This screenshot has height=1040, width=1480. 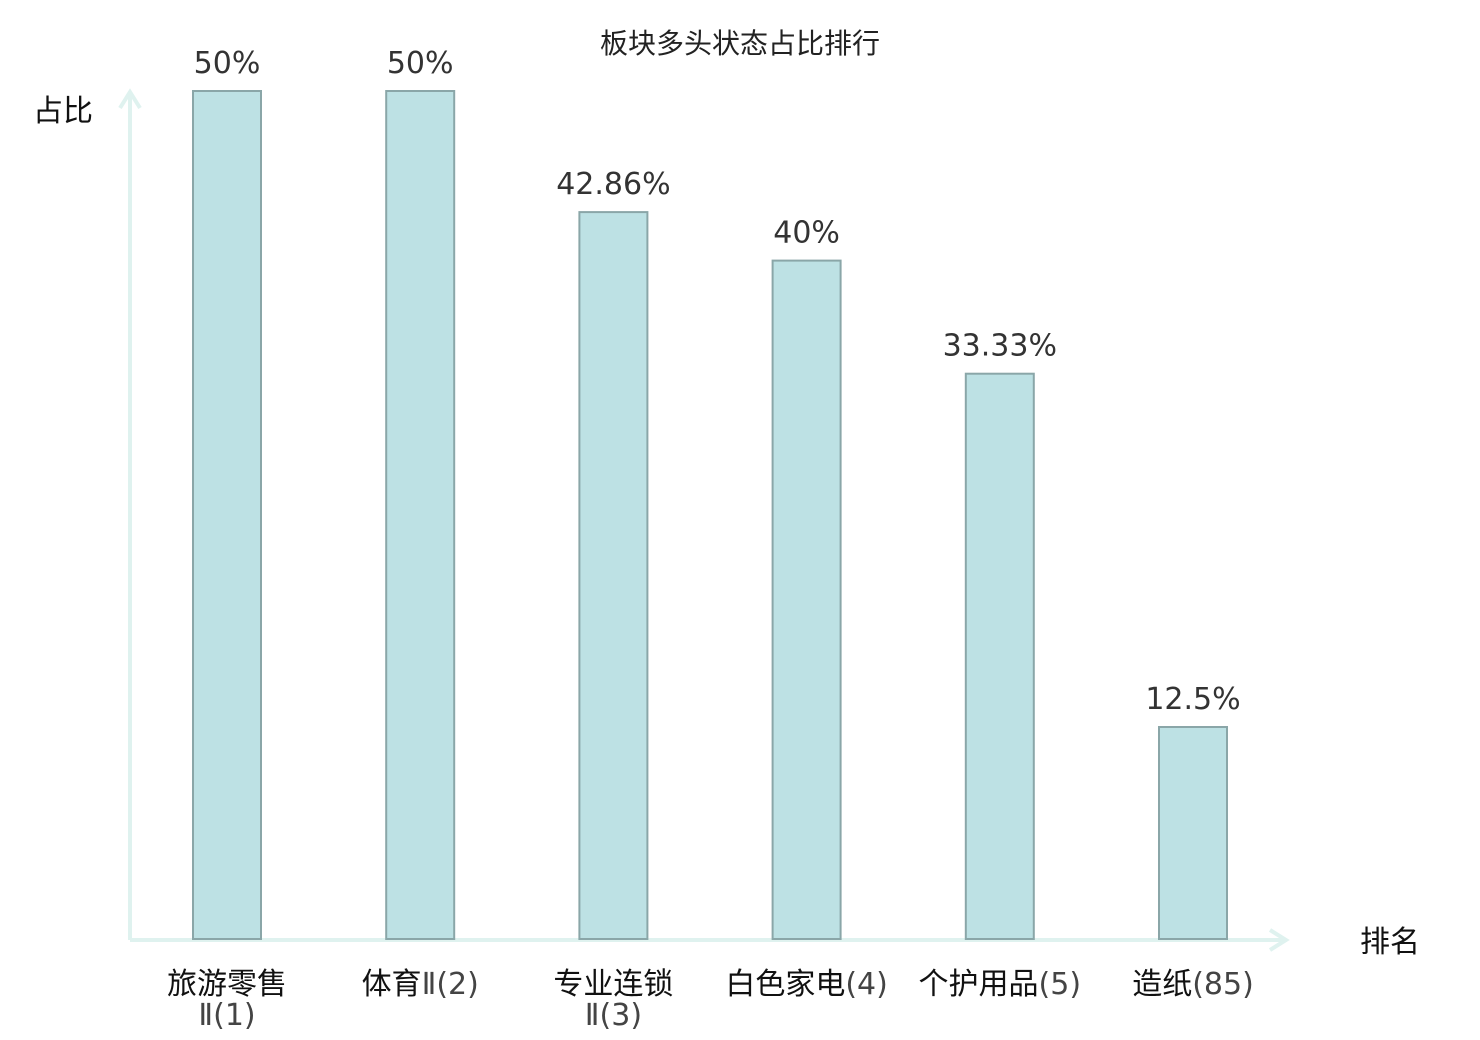 What do you see at coordinates (1060, 984) in the screenshot?
I see `category-rank: (5)` at bounding box center [1060, 984].